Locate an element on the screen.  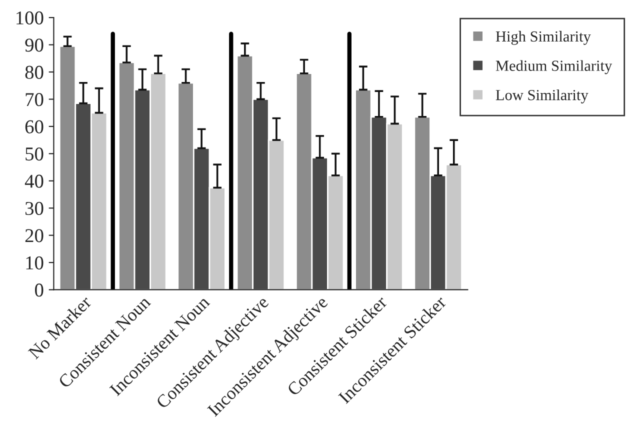
y-tick-label: 10 is located at coordinates (35, 263).